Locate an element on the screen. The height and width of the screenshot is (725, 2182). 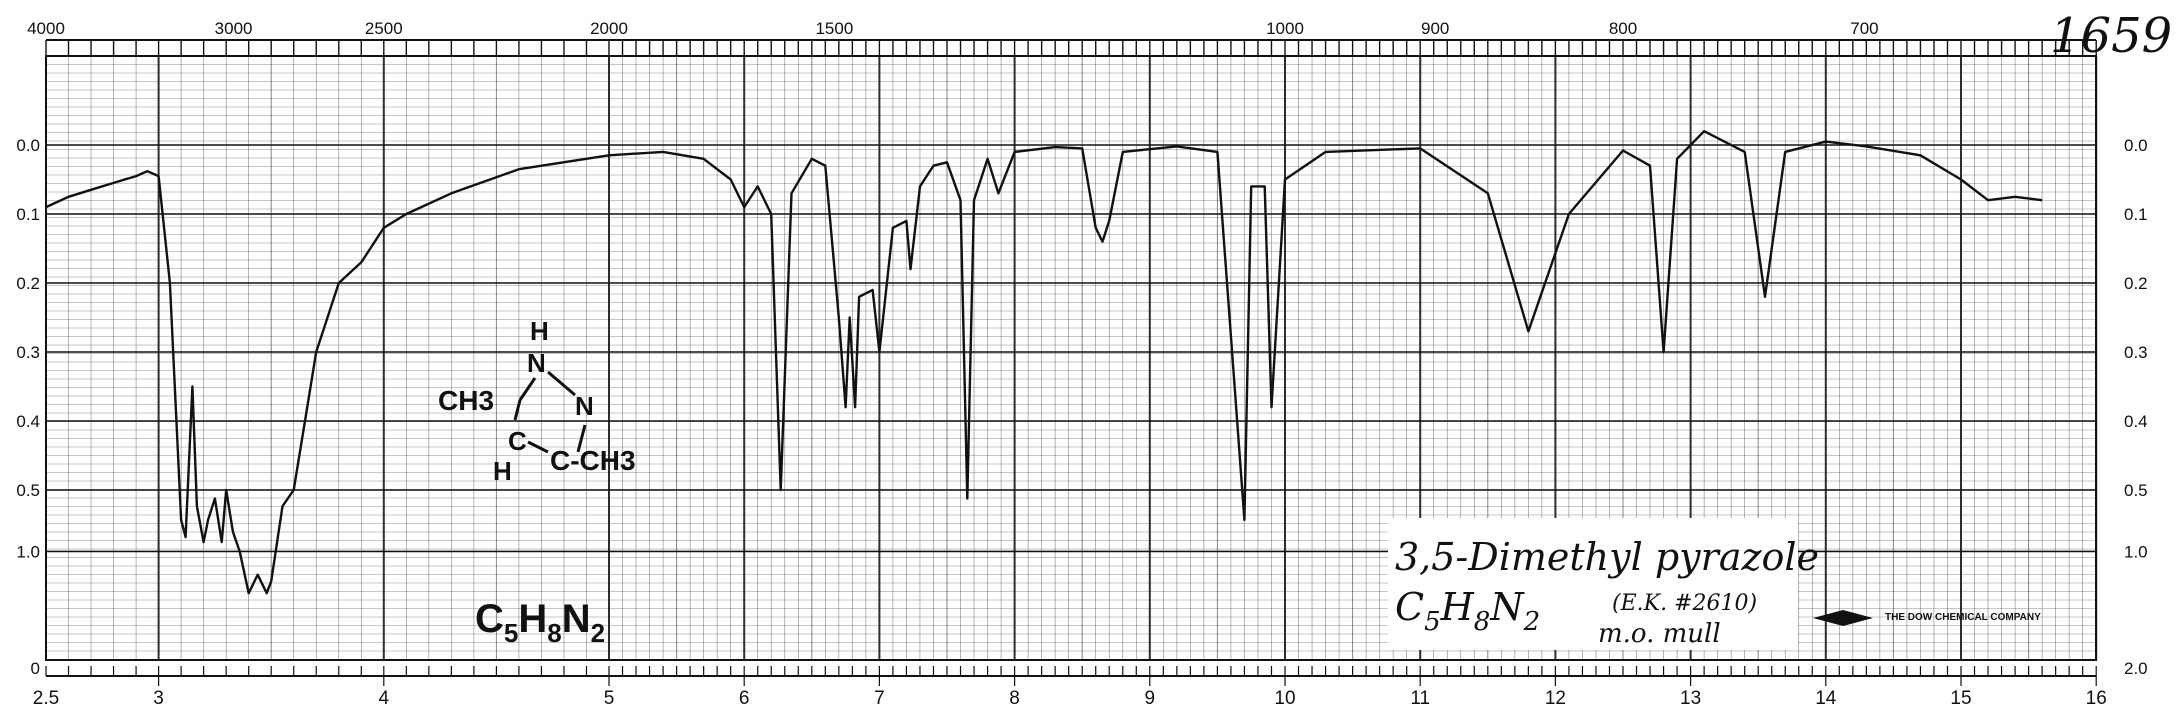
formula-n-sub: 2 is located at coordinates (1532, 622).